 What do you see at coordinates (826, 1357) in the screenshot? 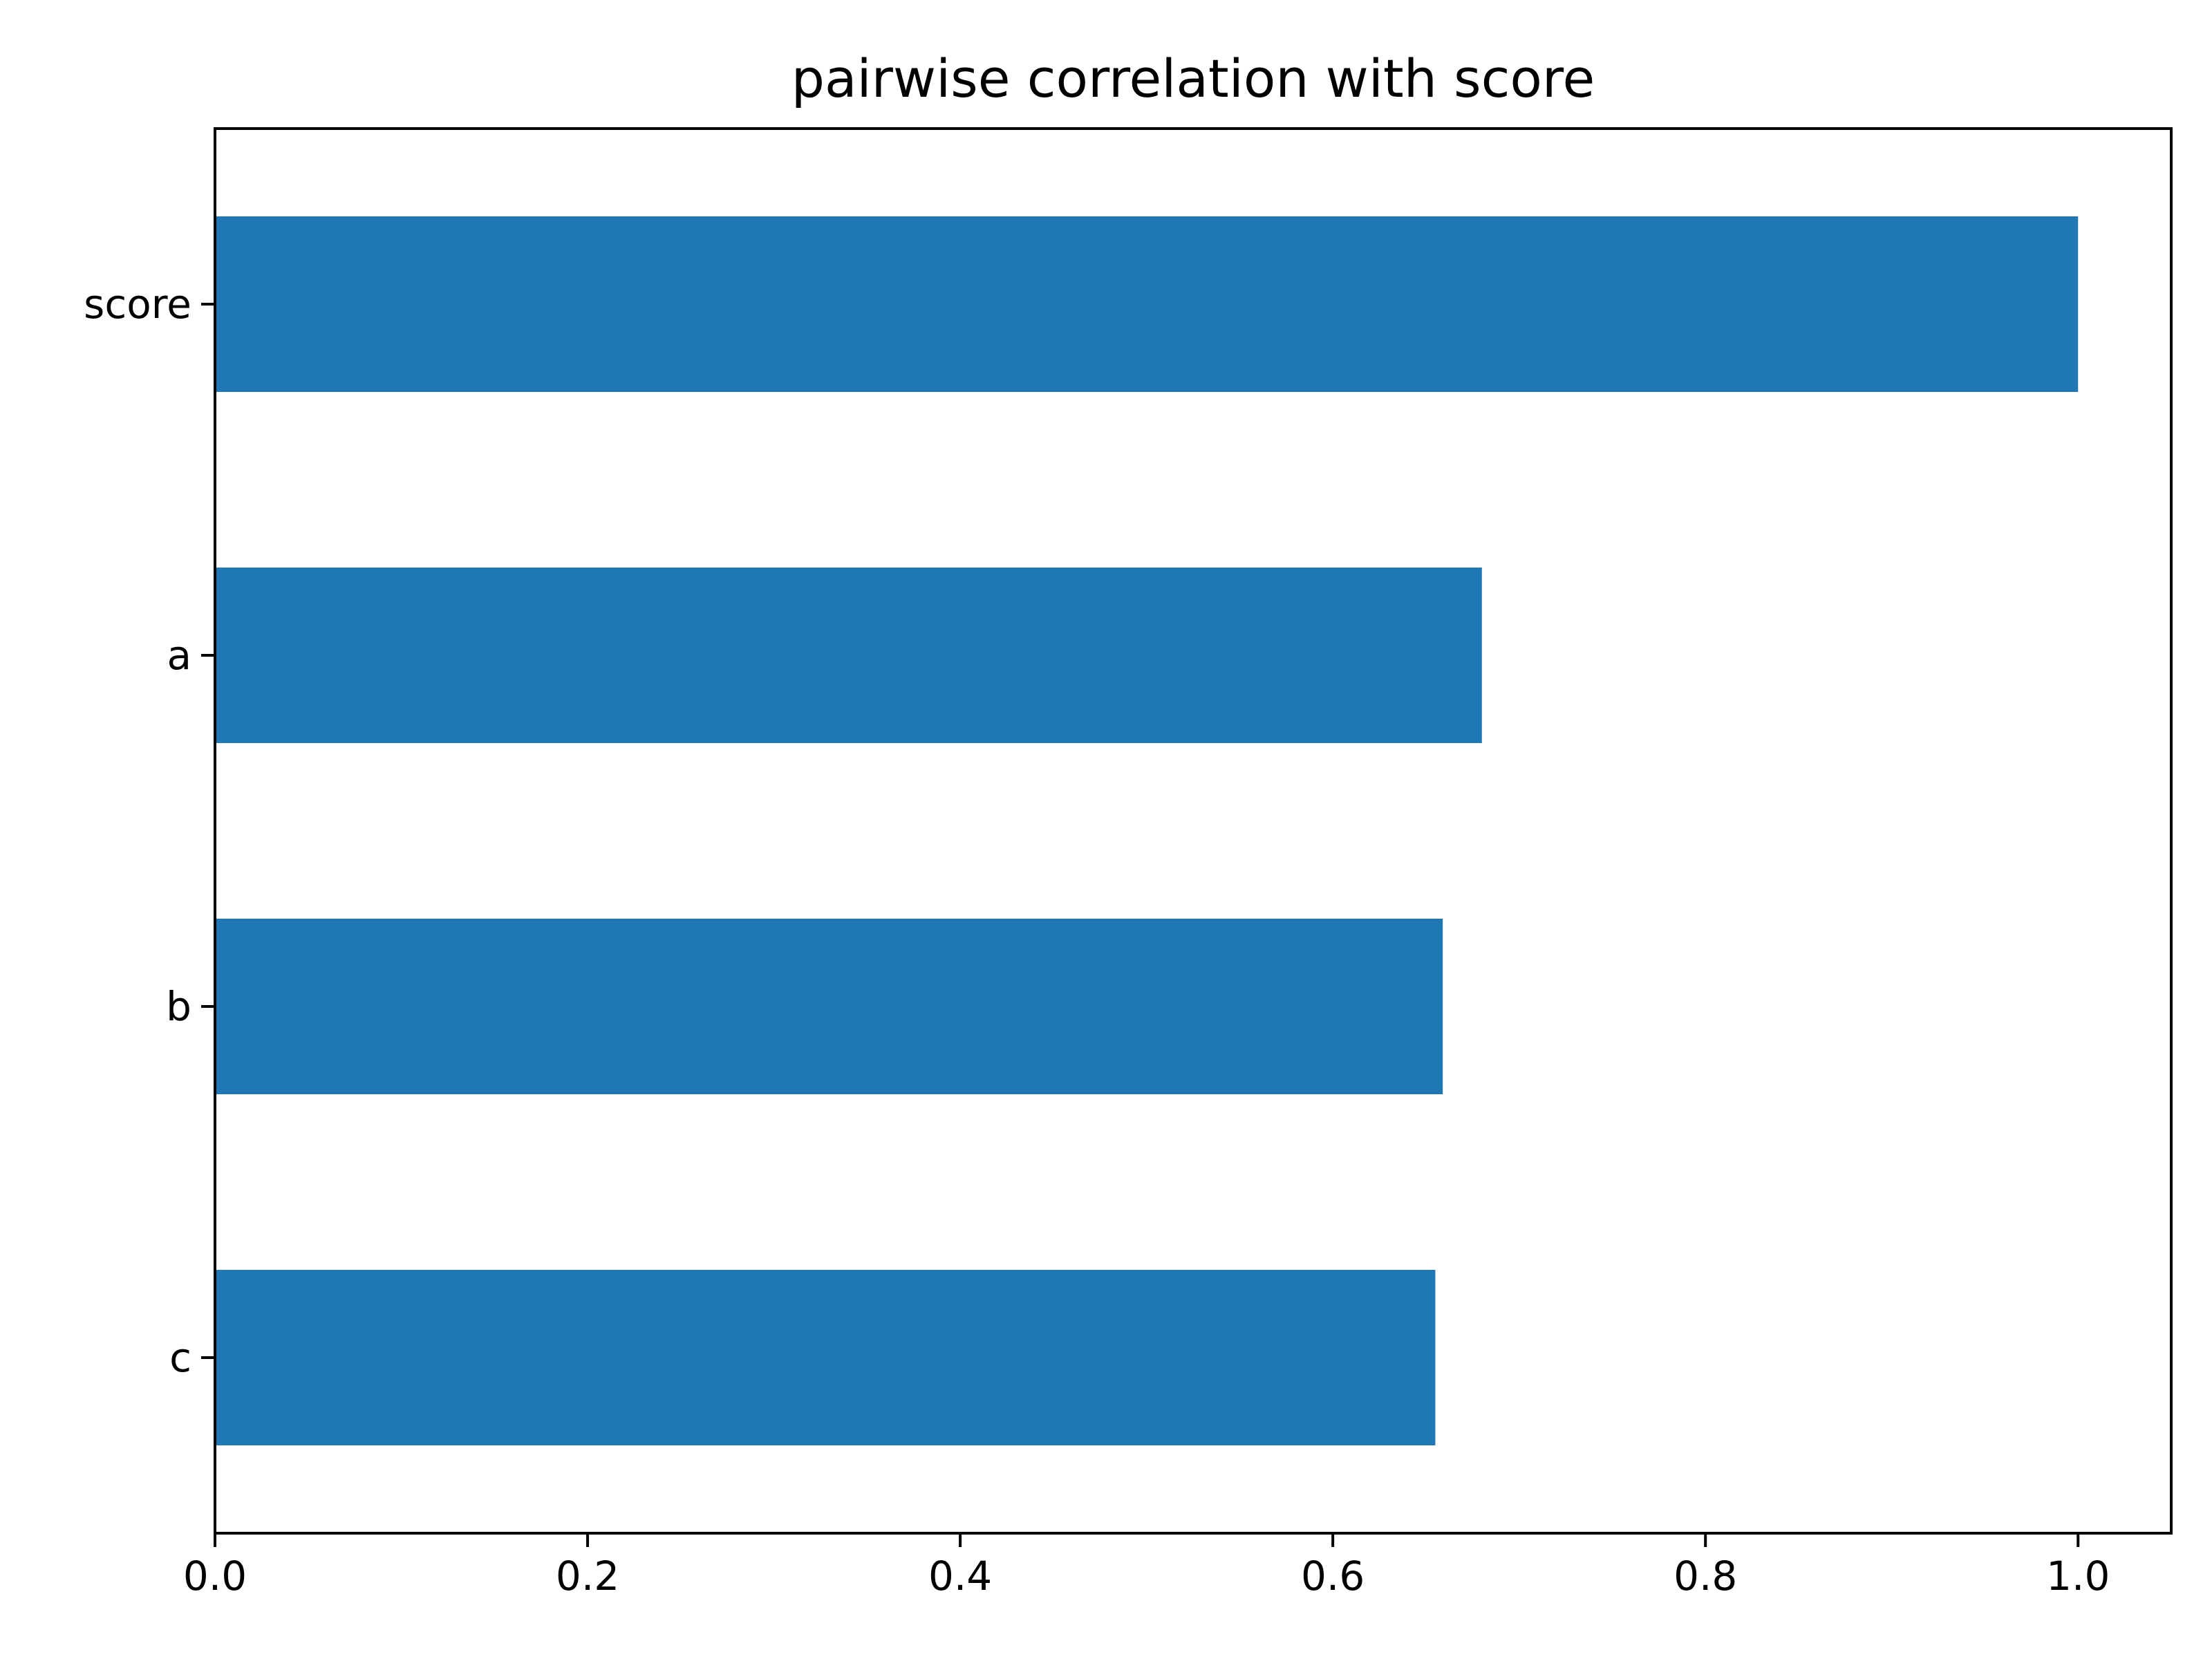
I see `bar-c` at bounding box center [826, 1357].